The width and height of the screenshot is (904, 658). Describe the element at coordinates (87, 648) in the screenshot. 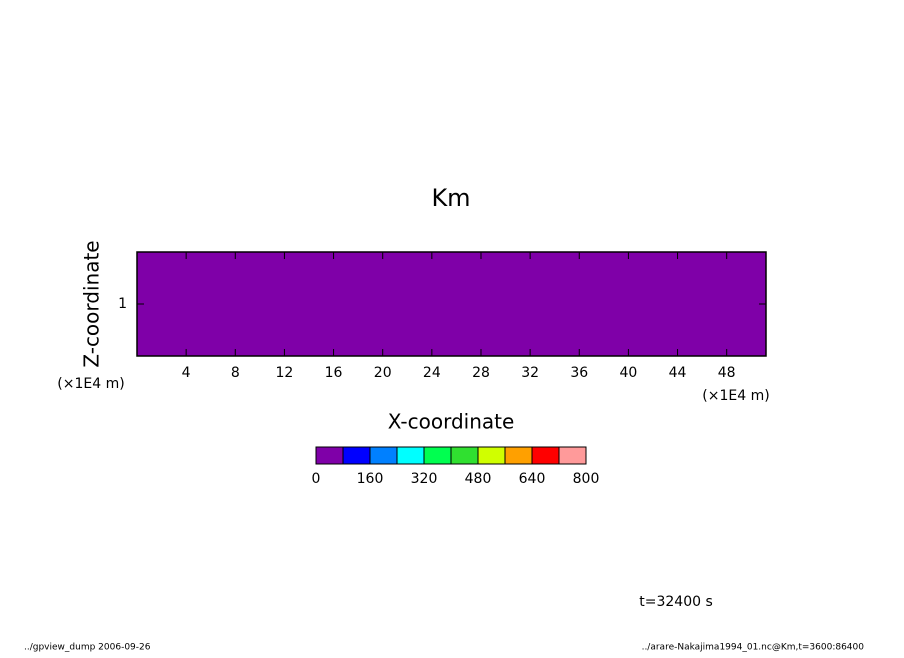

I see `footer-left: ../gpview_dump 2006-09-26` at that location.